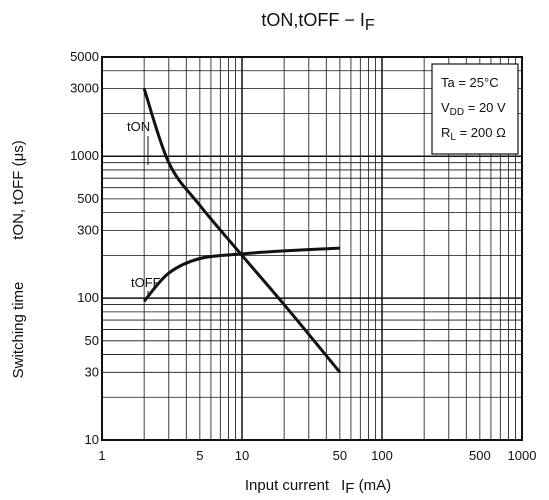 Image resolution: width=549 pixels, height=500 pixels. Describe the element at coordinates (84, 87) in the screenshot. I see `y-tick-label: 3000` at that location.